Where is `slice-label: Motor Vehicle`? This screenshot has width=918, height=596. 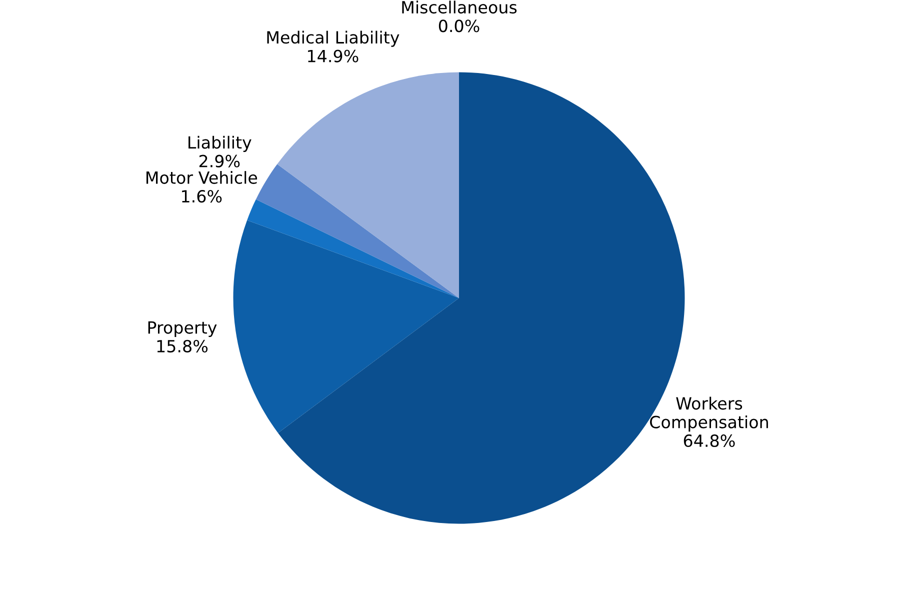
slice-label: Motor Vehicle is located at coordinates (202, 177).